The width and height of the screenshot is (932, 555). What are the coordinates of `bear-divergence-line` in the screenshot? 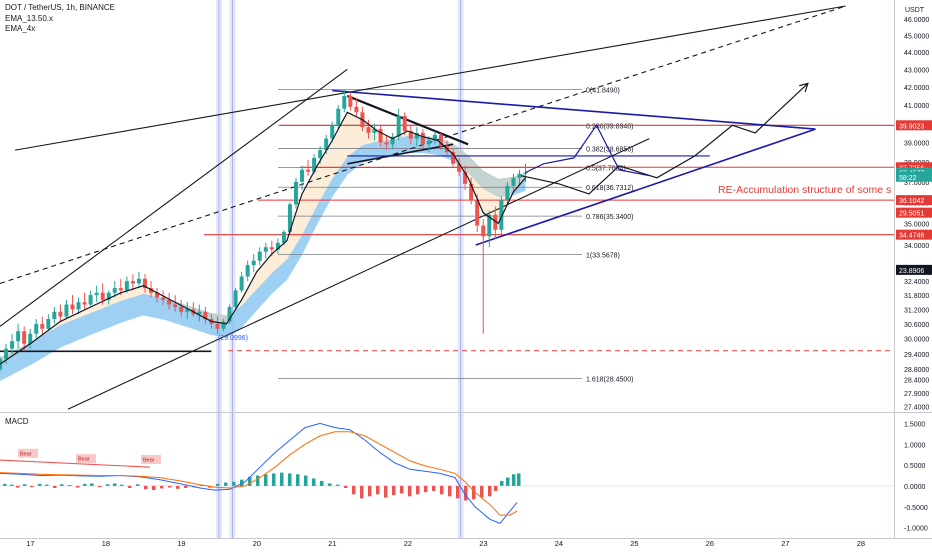 It's located at (75, 463).